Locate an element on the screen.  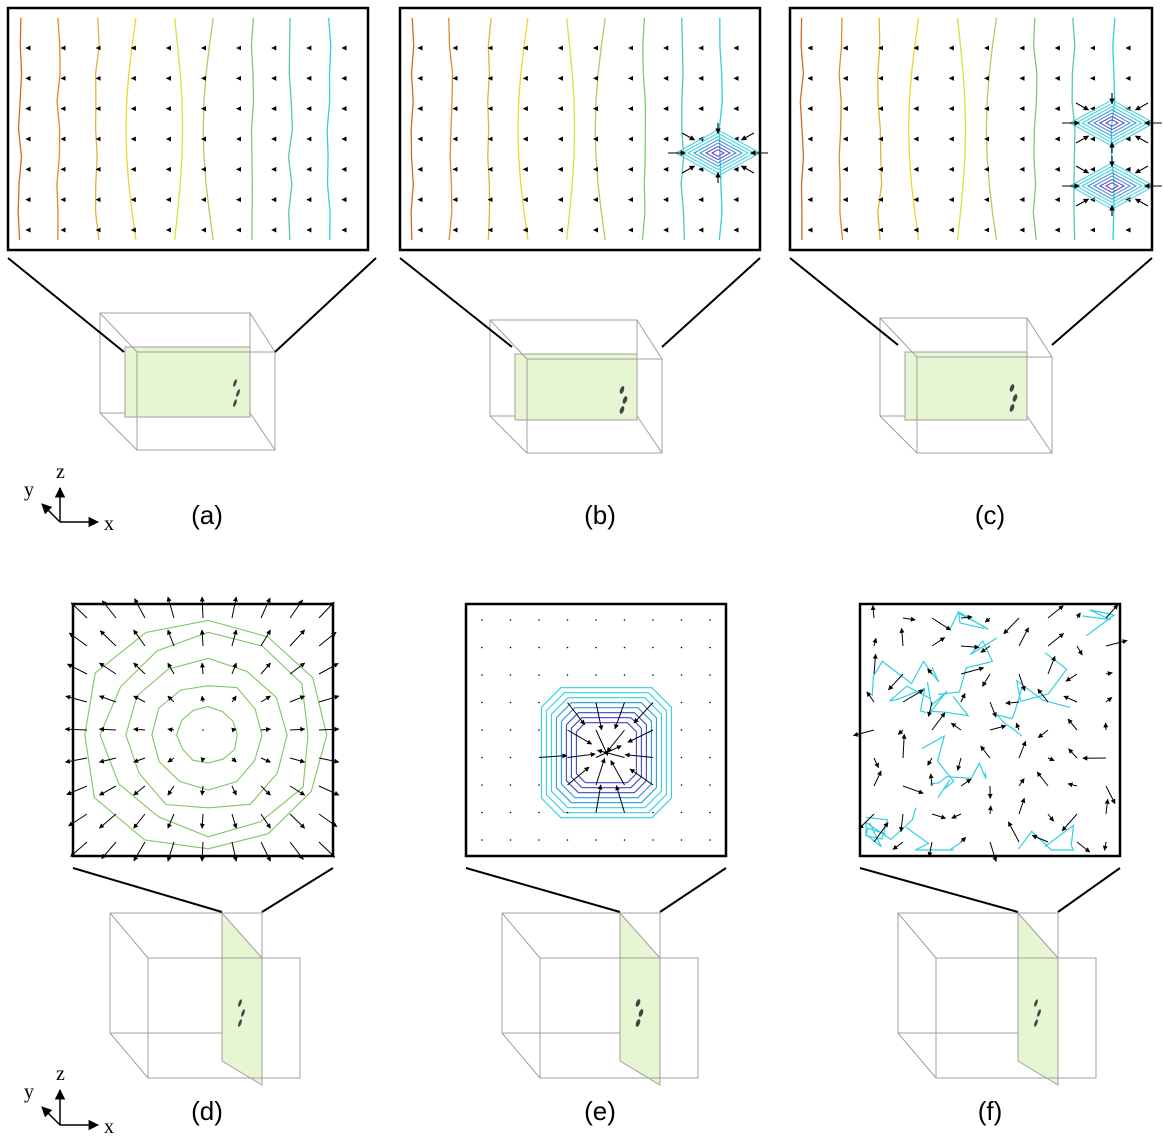
axis-triad-bottom: z y x is located at coordinates (69, 1100).